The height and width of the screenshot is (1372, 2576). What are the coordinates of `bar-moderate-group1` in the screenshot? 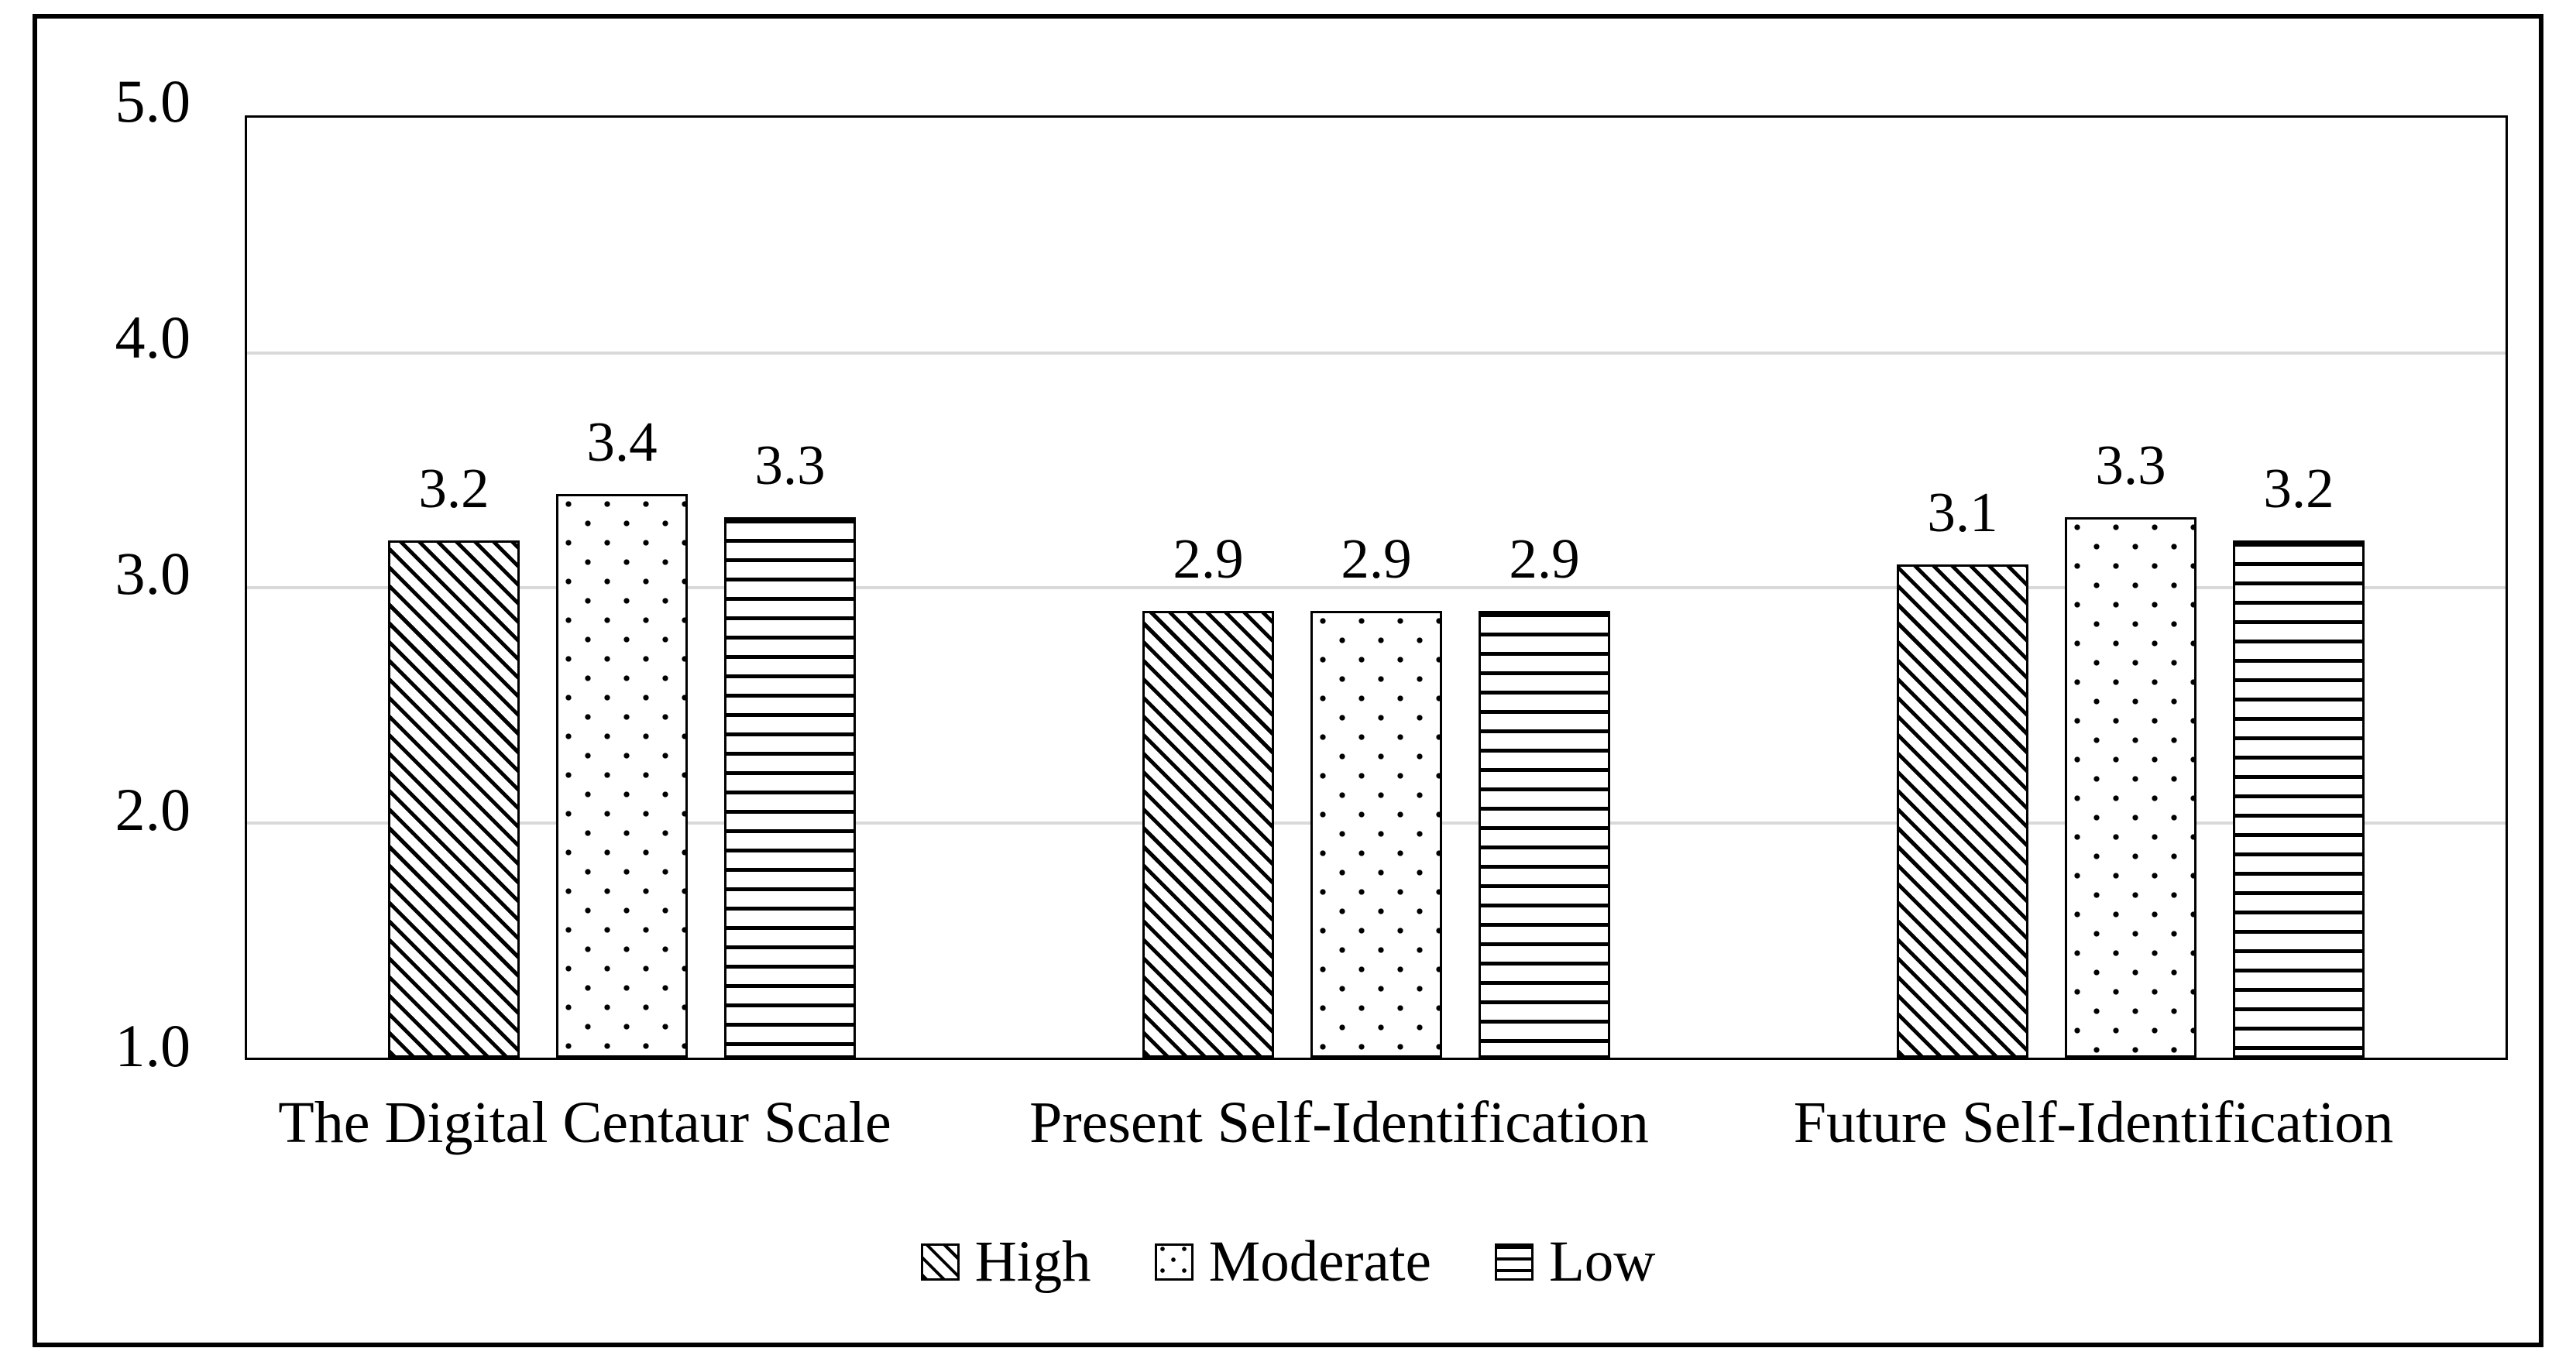 It's located at (622, 776).